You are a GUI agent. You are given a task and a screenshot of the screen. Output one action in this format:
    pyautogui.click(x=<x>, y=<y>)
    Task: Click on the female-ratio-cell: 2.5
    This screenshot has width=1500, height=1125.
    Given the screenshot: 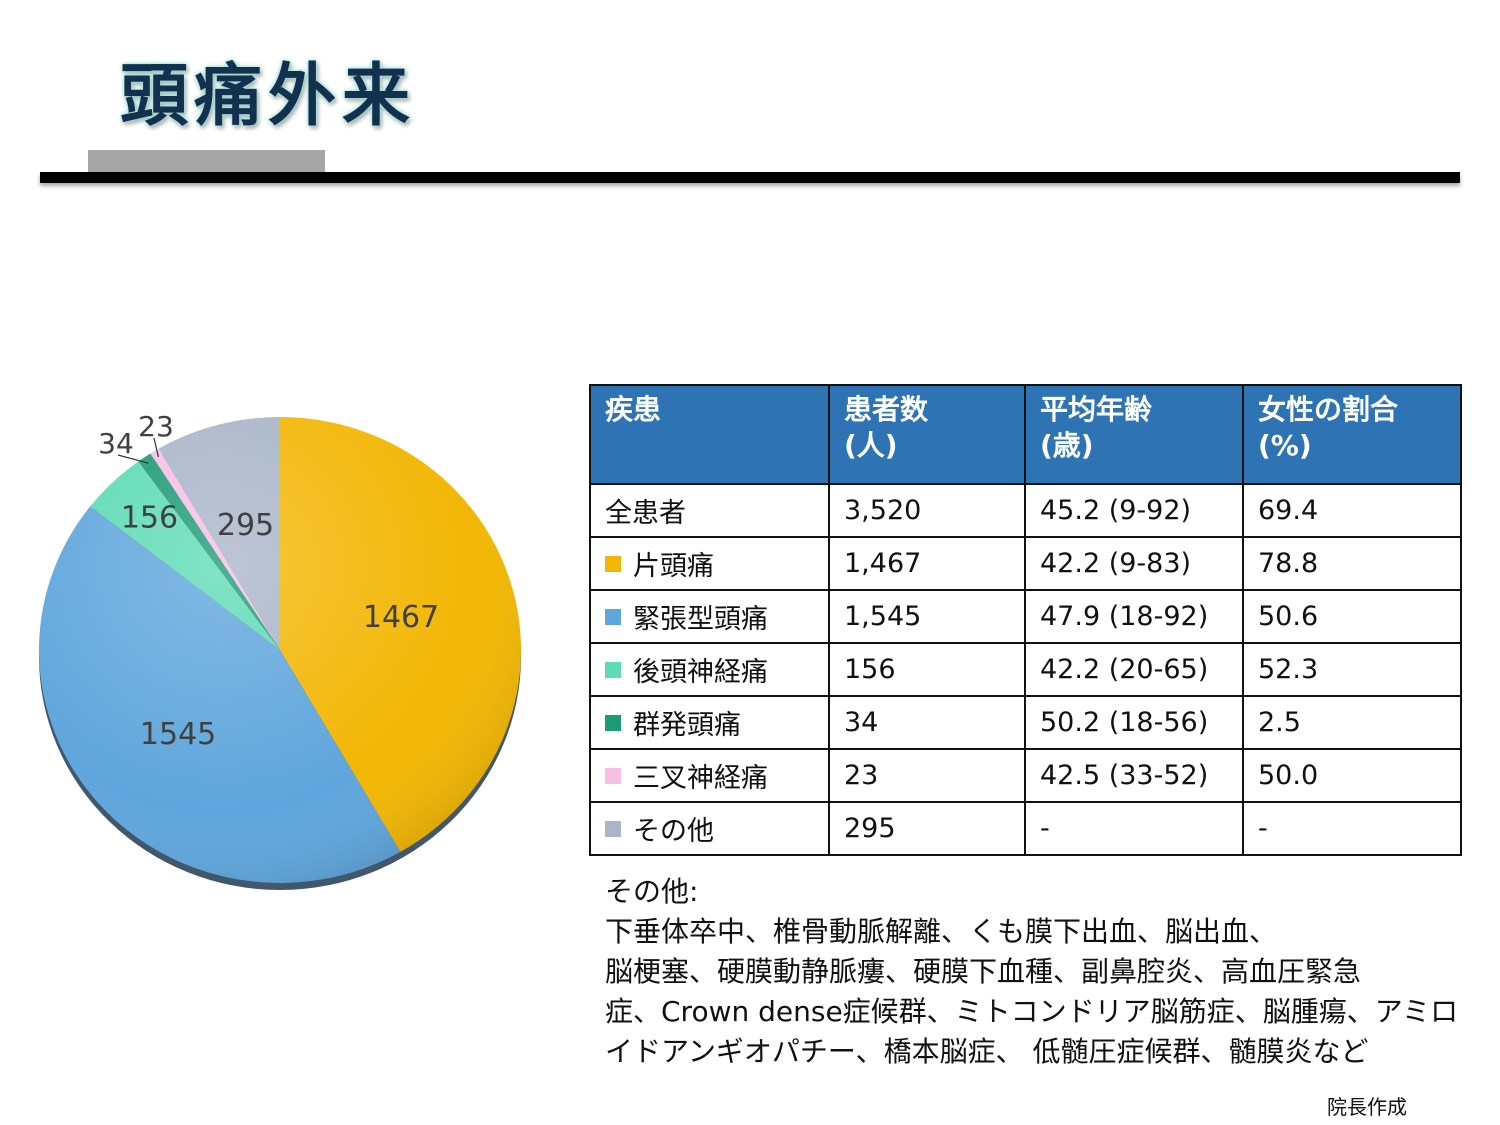 What is the action you would take?
    pyautogui.click(x=1352, y=722)
    